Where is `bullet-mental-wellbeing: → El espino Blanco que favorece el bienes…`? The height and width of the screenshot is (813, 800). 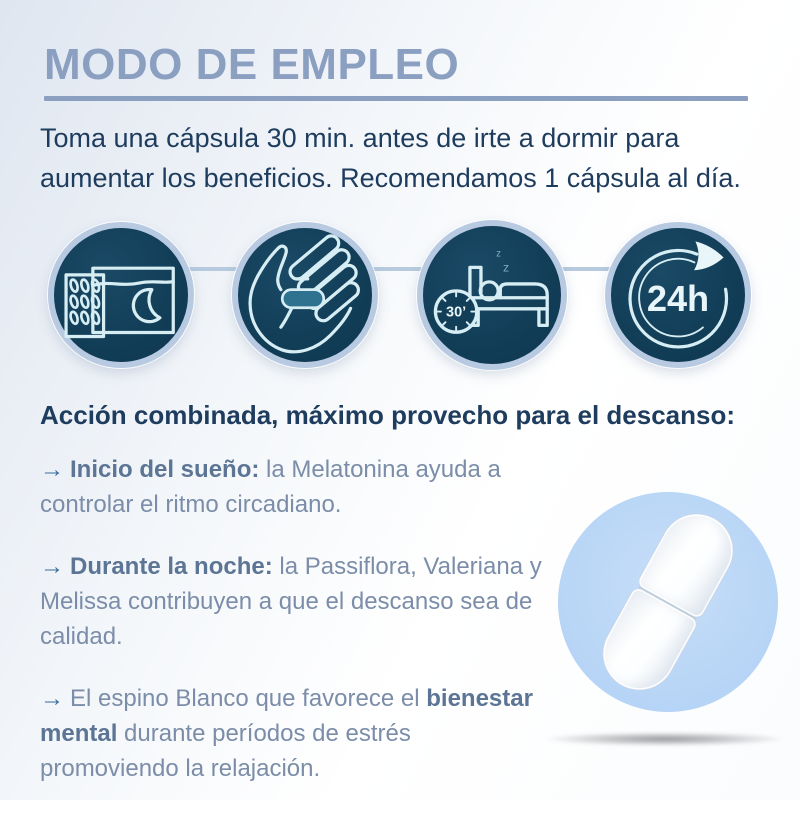
bullet-mental-wellbeing: → El espino Blanco que favorece el bienes… is located at coordinates (291, 733).